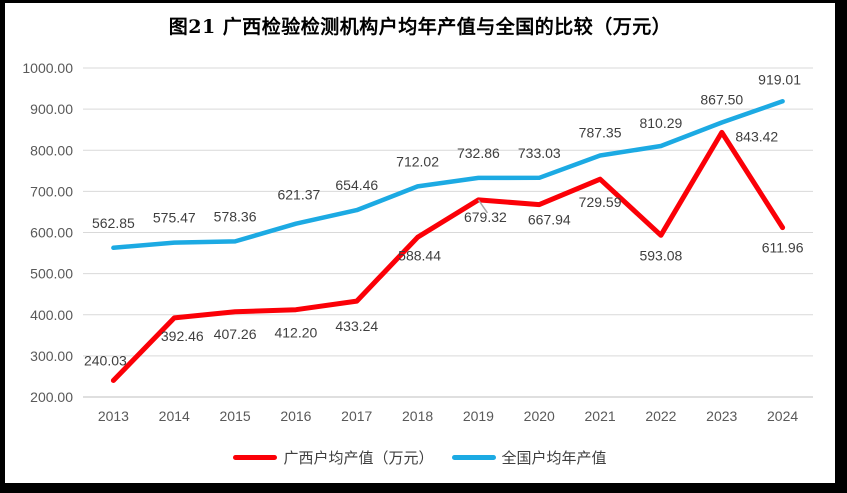 Image resolution: width=847 pixels, height=493 pixels. I want to click on y-tick-label: 300.00, so click(51, 356).